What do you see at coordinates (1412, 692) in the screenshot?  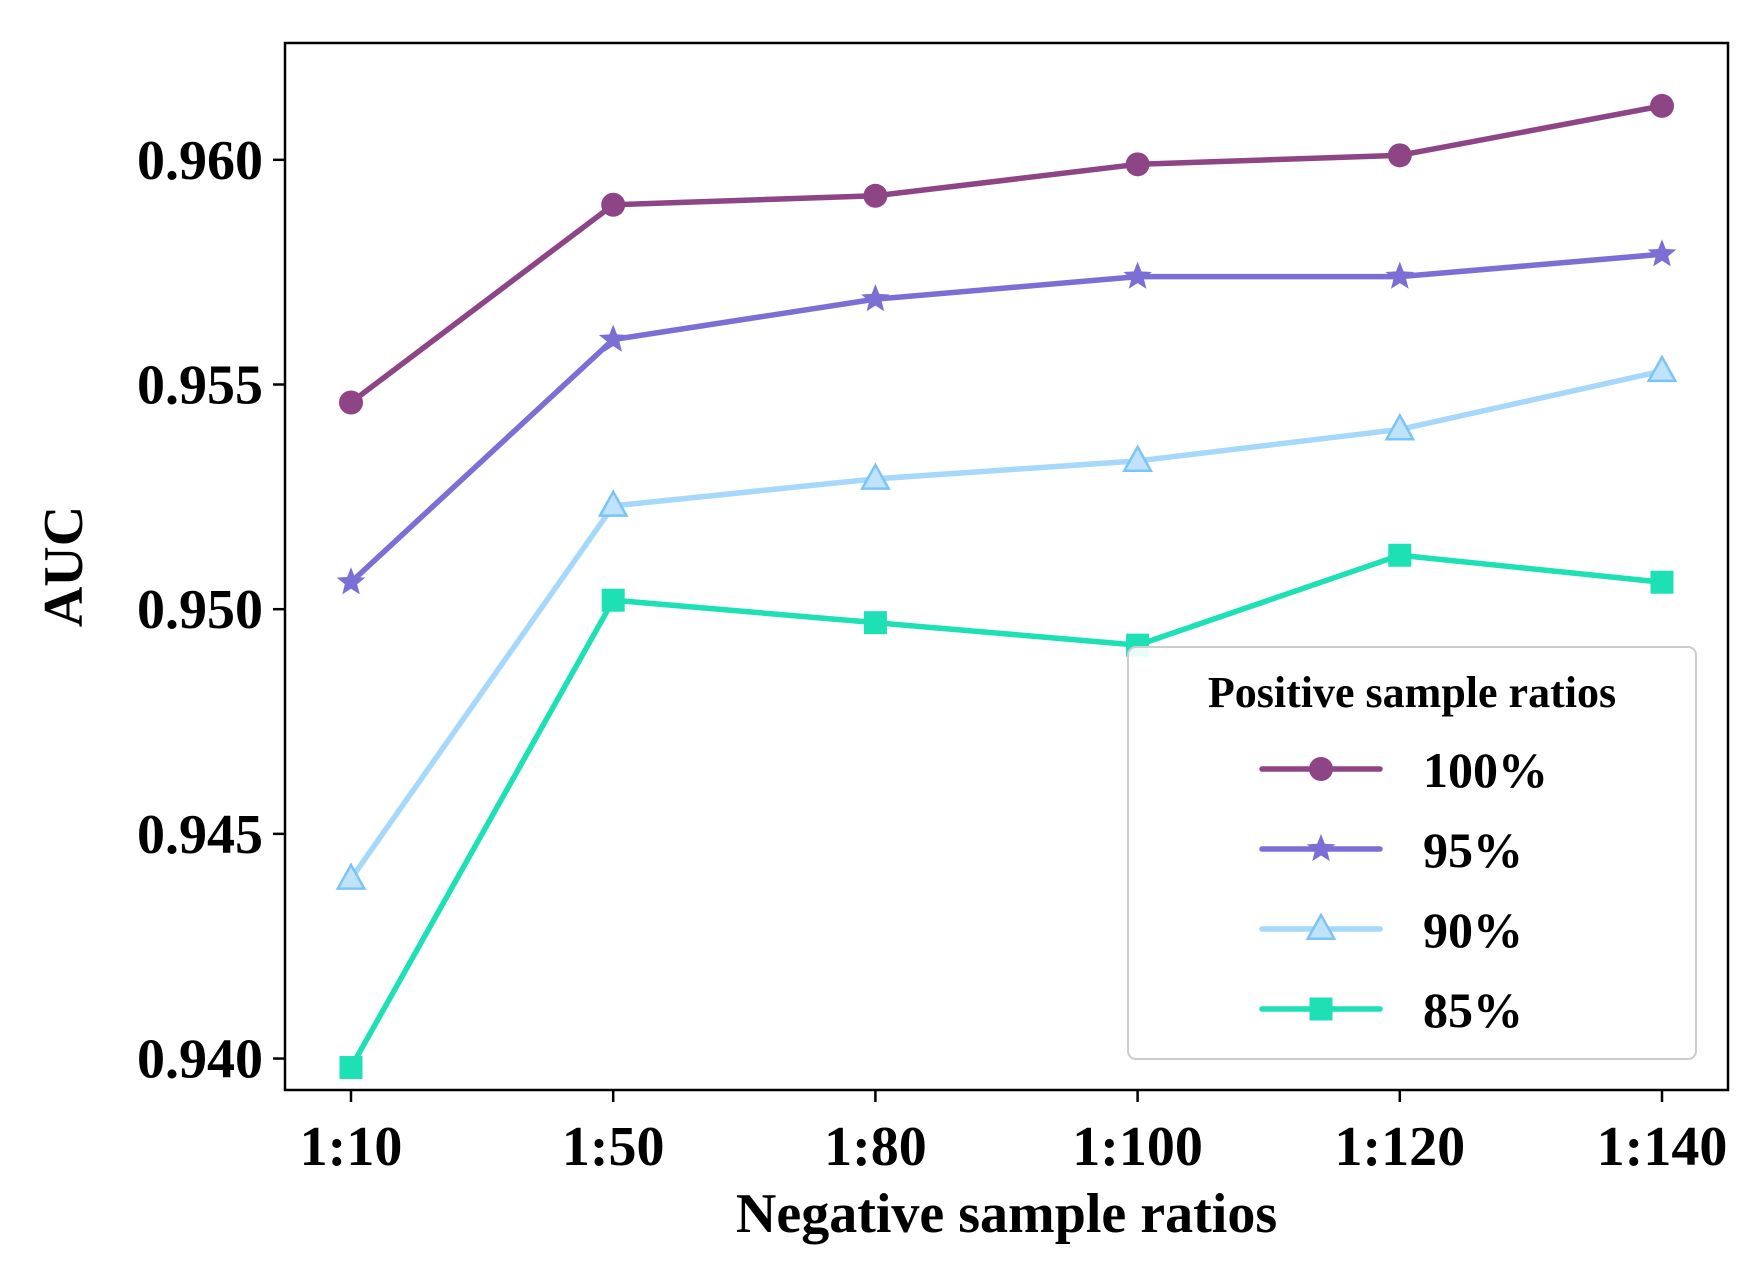 I see `legend-title: Positive sample ratios` at bounding box center [1412, 692].